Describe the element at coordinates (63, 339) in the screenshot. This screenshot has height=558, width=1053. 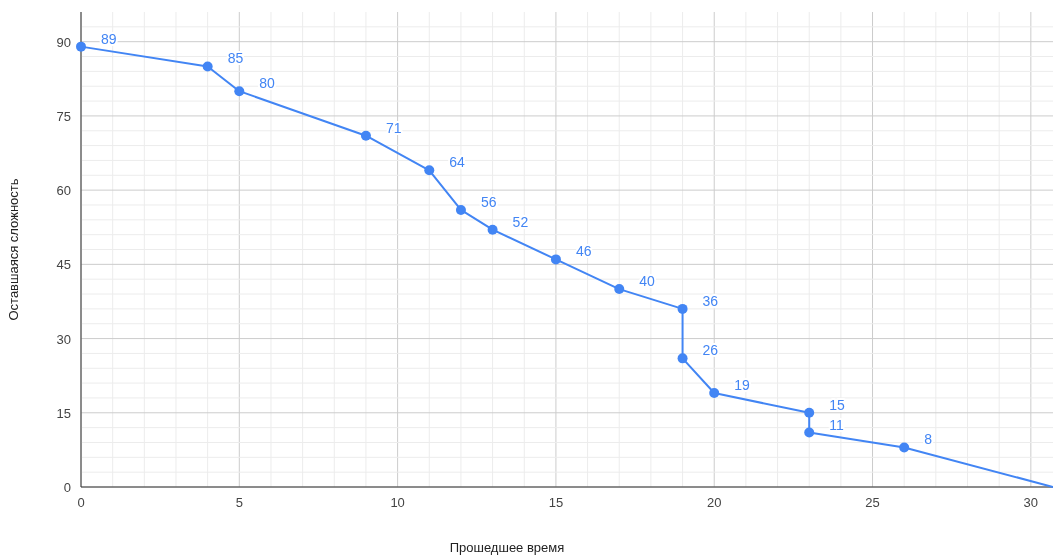
I see `y-tick-label: 30` at that location.